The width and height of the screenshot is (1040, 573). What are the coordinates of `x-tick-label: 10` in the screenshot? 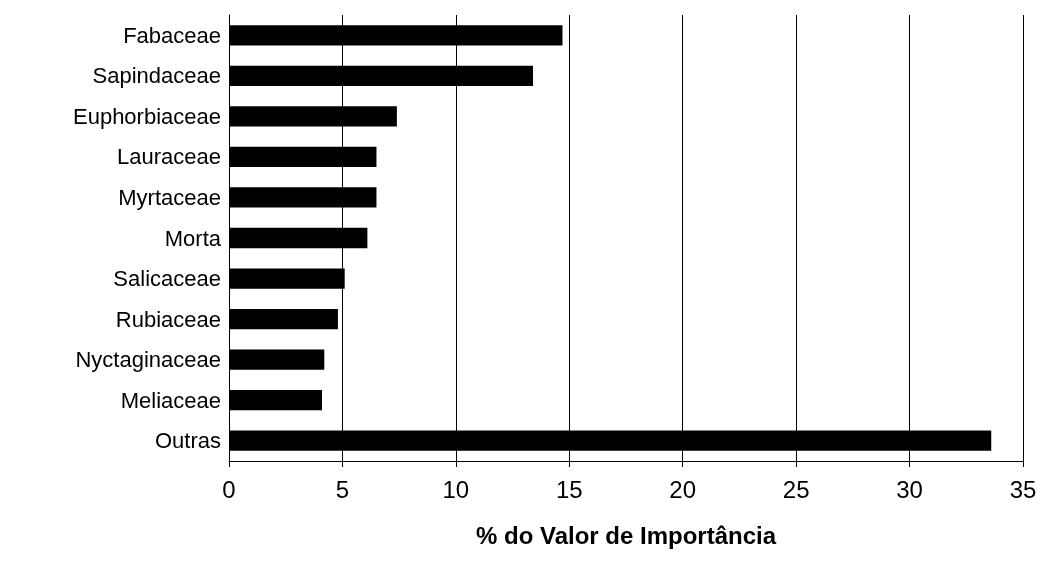 It's located at (456, 489).